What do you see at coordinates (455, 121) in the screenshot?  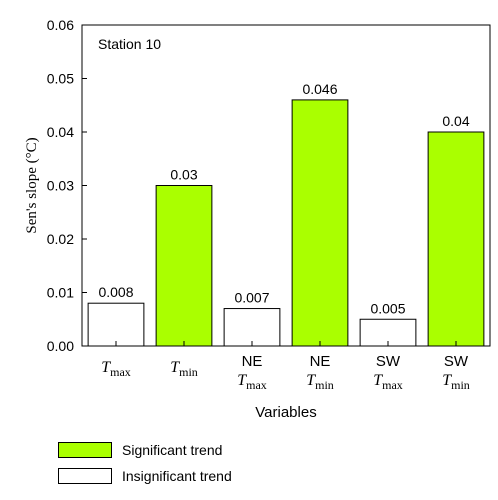 I see `bar-value-label: 0.04` at bounding box center [455, 121].